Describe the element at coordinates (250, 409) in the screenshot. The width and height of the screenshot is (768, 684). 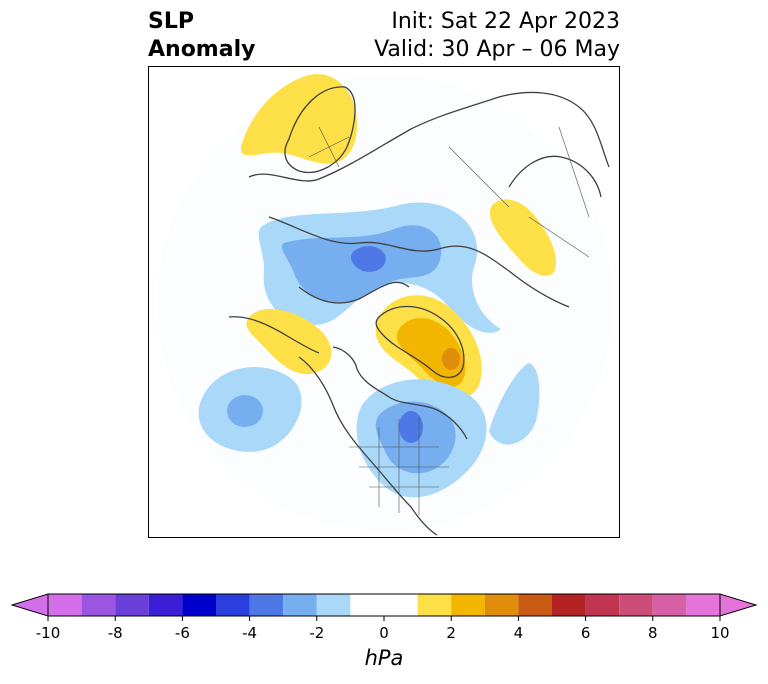
I see `negative-anomaly-pacific` at that location.